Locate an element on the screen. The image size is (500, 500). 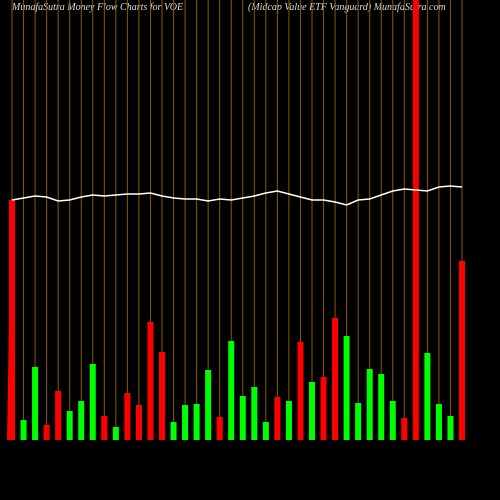
price-line is located at coordinates (237, 195).